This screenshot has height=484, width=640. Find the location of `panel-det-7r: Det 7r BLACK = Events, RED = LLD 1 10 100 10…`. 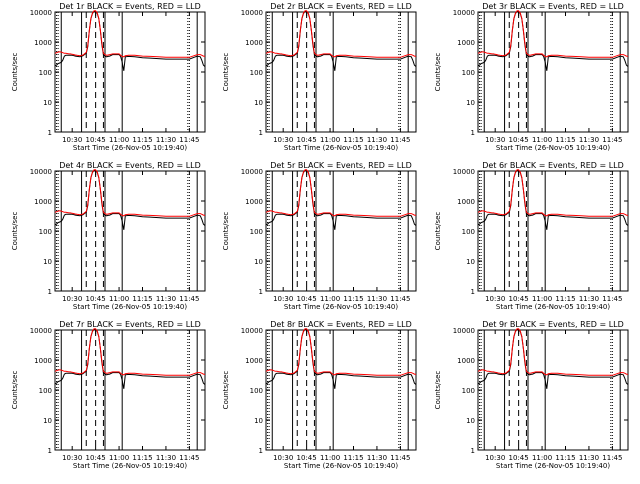

panel-det-7r: Det 7r BLACK = Events, RED = LLD 1 10 100 10… is located at coordinates (108, 395).